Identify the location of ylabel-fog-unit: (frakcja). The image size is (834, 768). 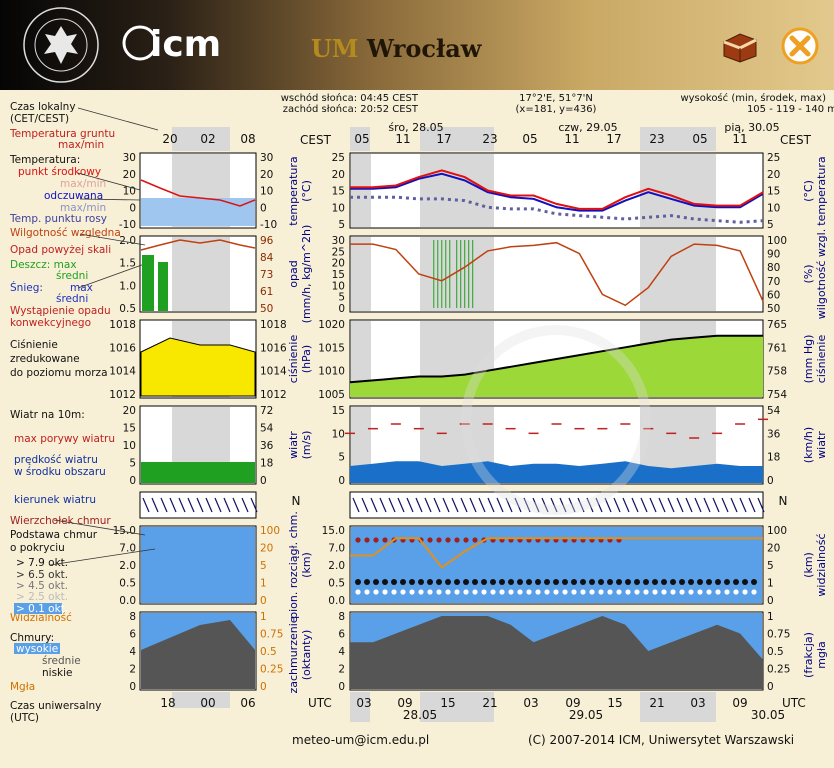
(808, 655).